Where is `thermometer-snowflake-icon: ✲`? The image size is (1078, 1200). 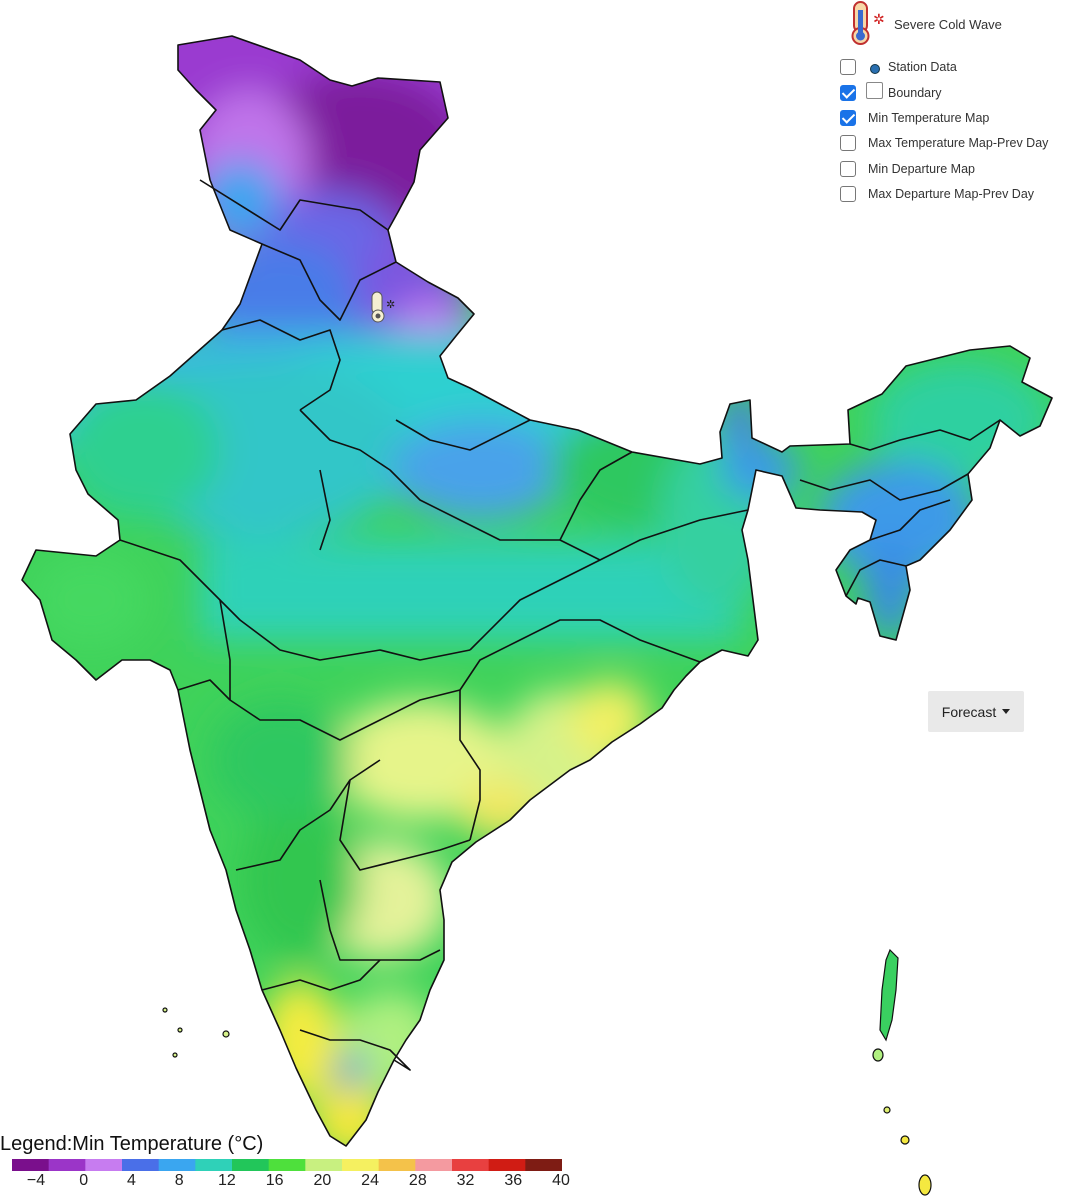
thermometer-snowflake-icon: ✲ is located at coordinates (868, 23).